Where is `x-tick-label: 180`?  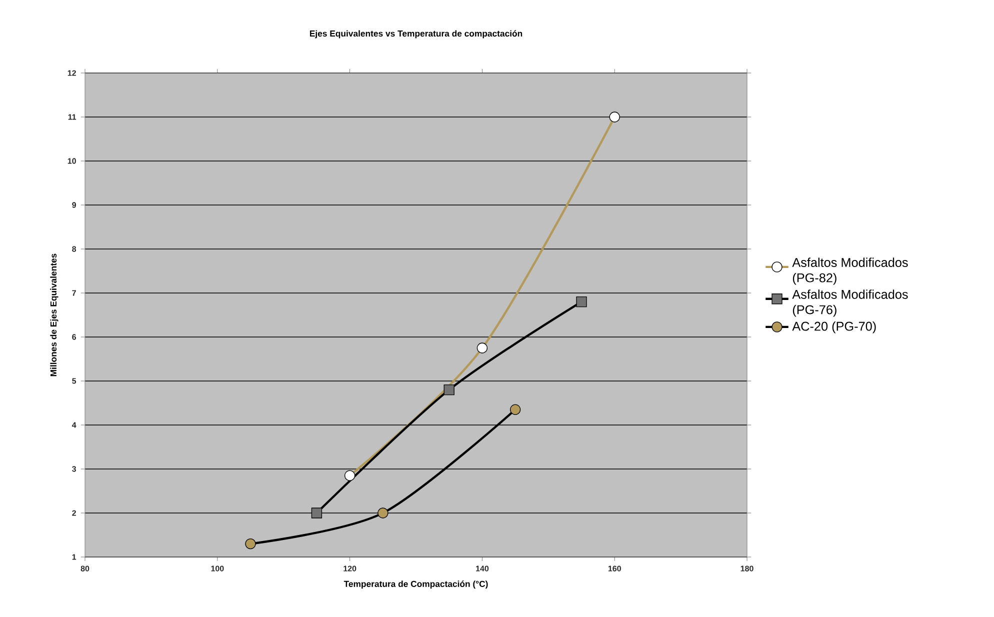 x-tick-label: 180 is located at coordinates (747, 569).